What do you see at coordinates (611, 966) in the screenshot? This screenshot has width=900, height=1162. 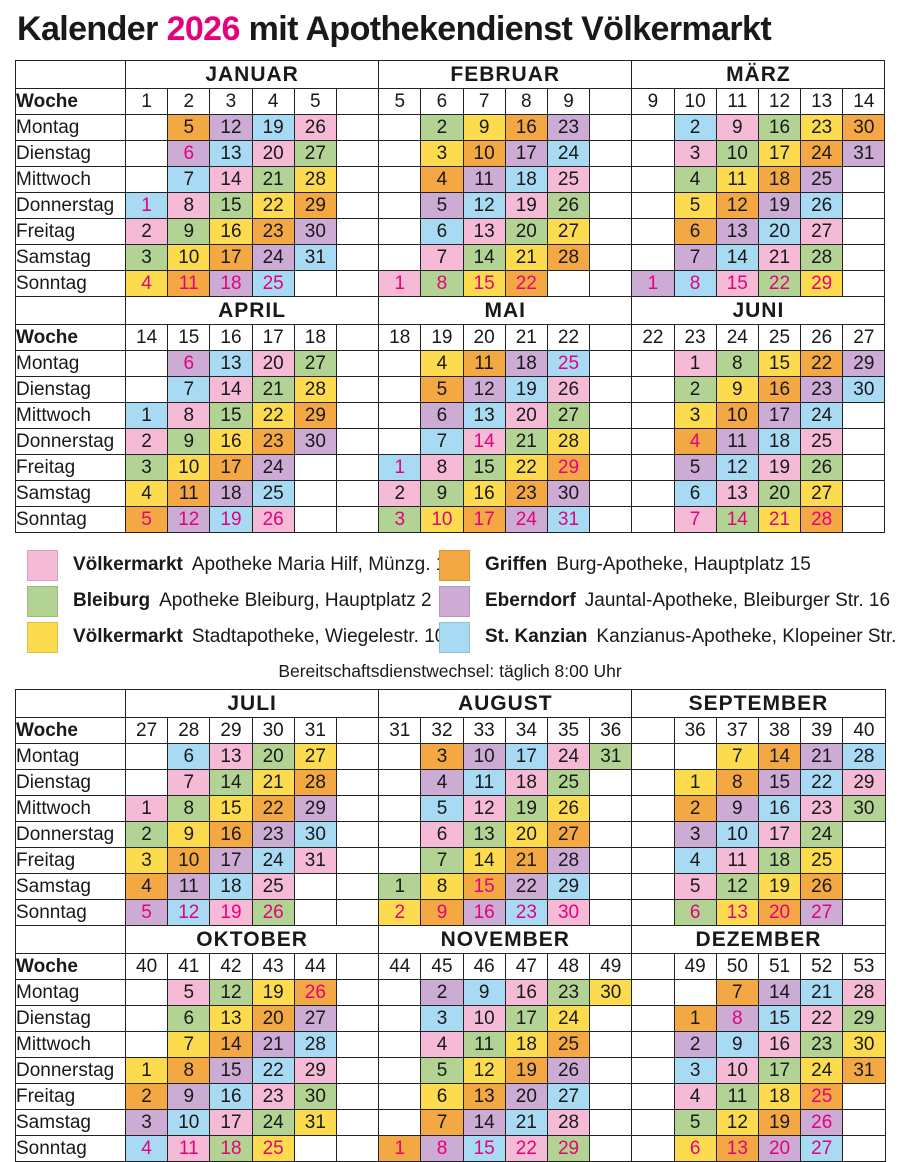 I see `week-number: 49` at bounding box center [611, 966].